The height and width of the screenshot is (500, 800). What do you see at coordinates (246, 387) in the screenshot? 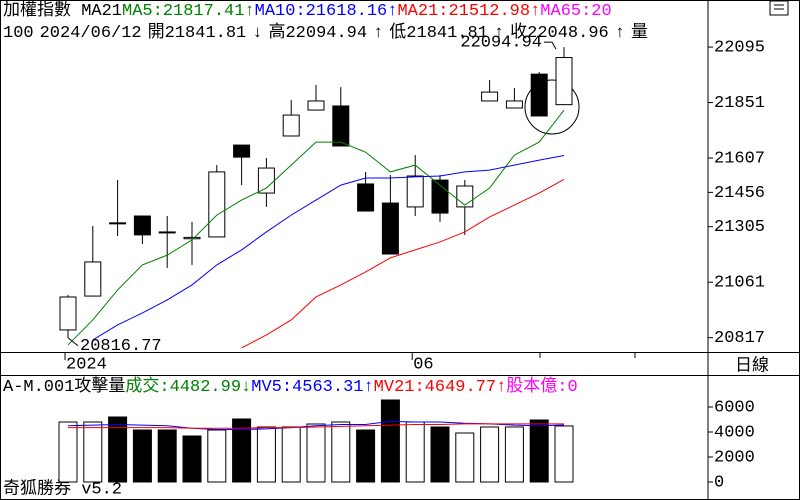
I see `volume-header-item: ↓` at bounding box center [246, 387].